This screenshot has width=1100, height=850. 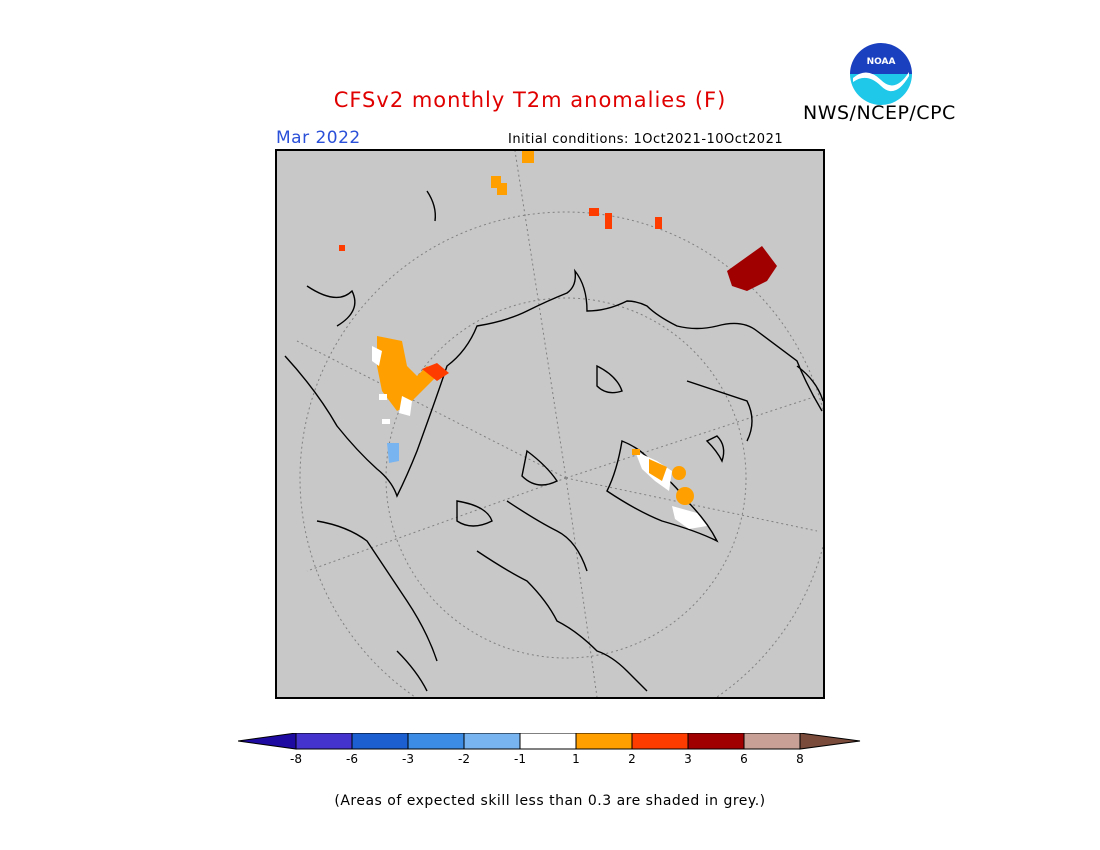 I want to click on colorbar-tick: -3, so click(x=408, y=759).